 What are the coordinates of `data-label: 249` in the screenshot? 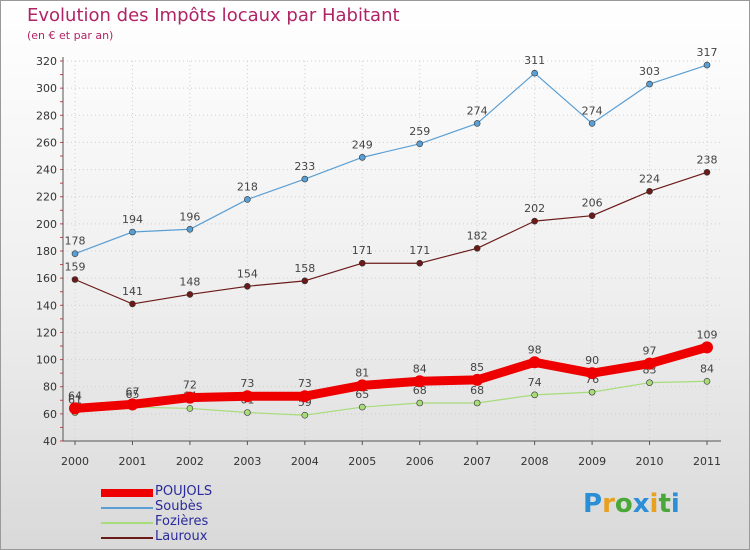 It's located at (362, 144).